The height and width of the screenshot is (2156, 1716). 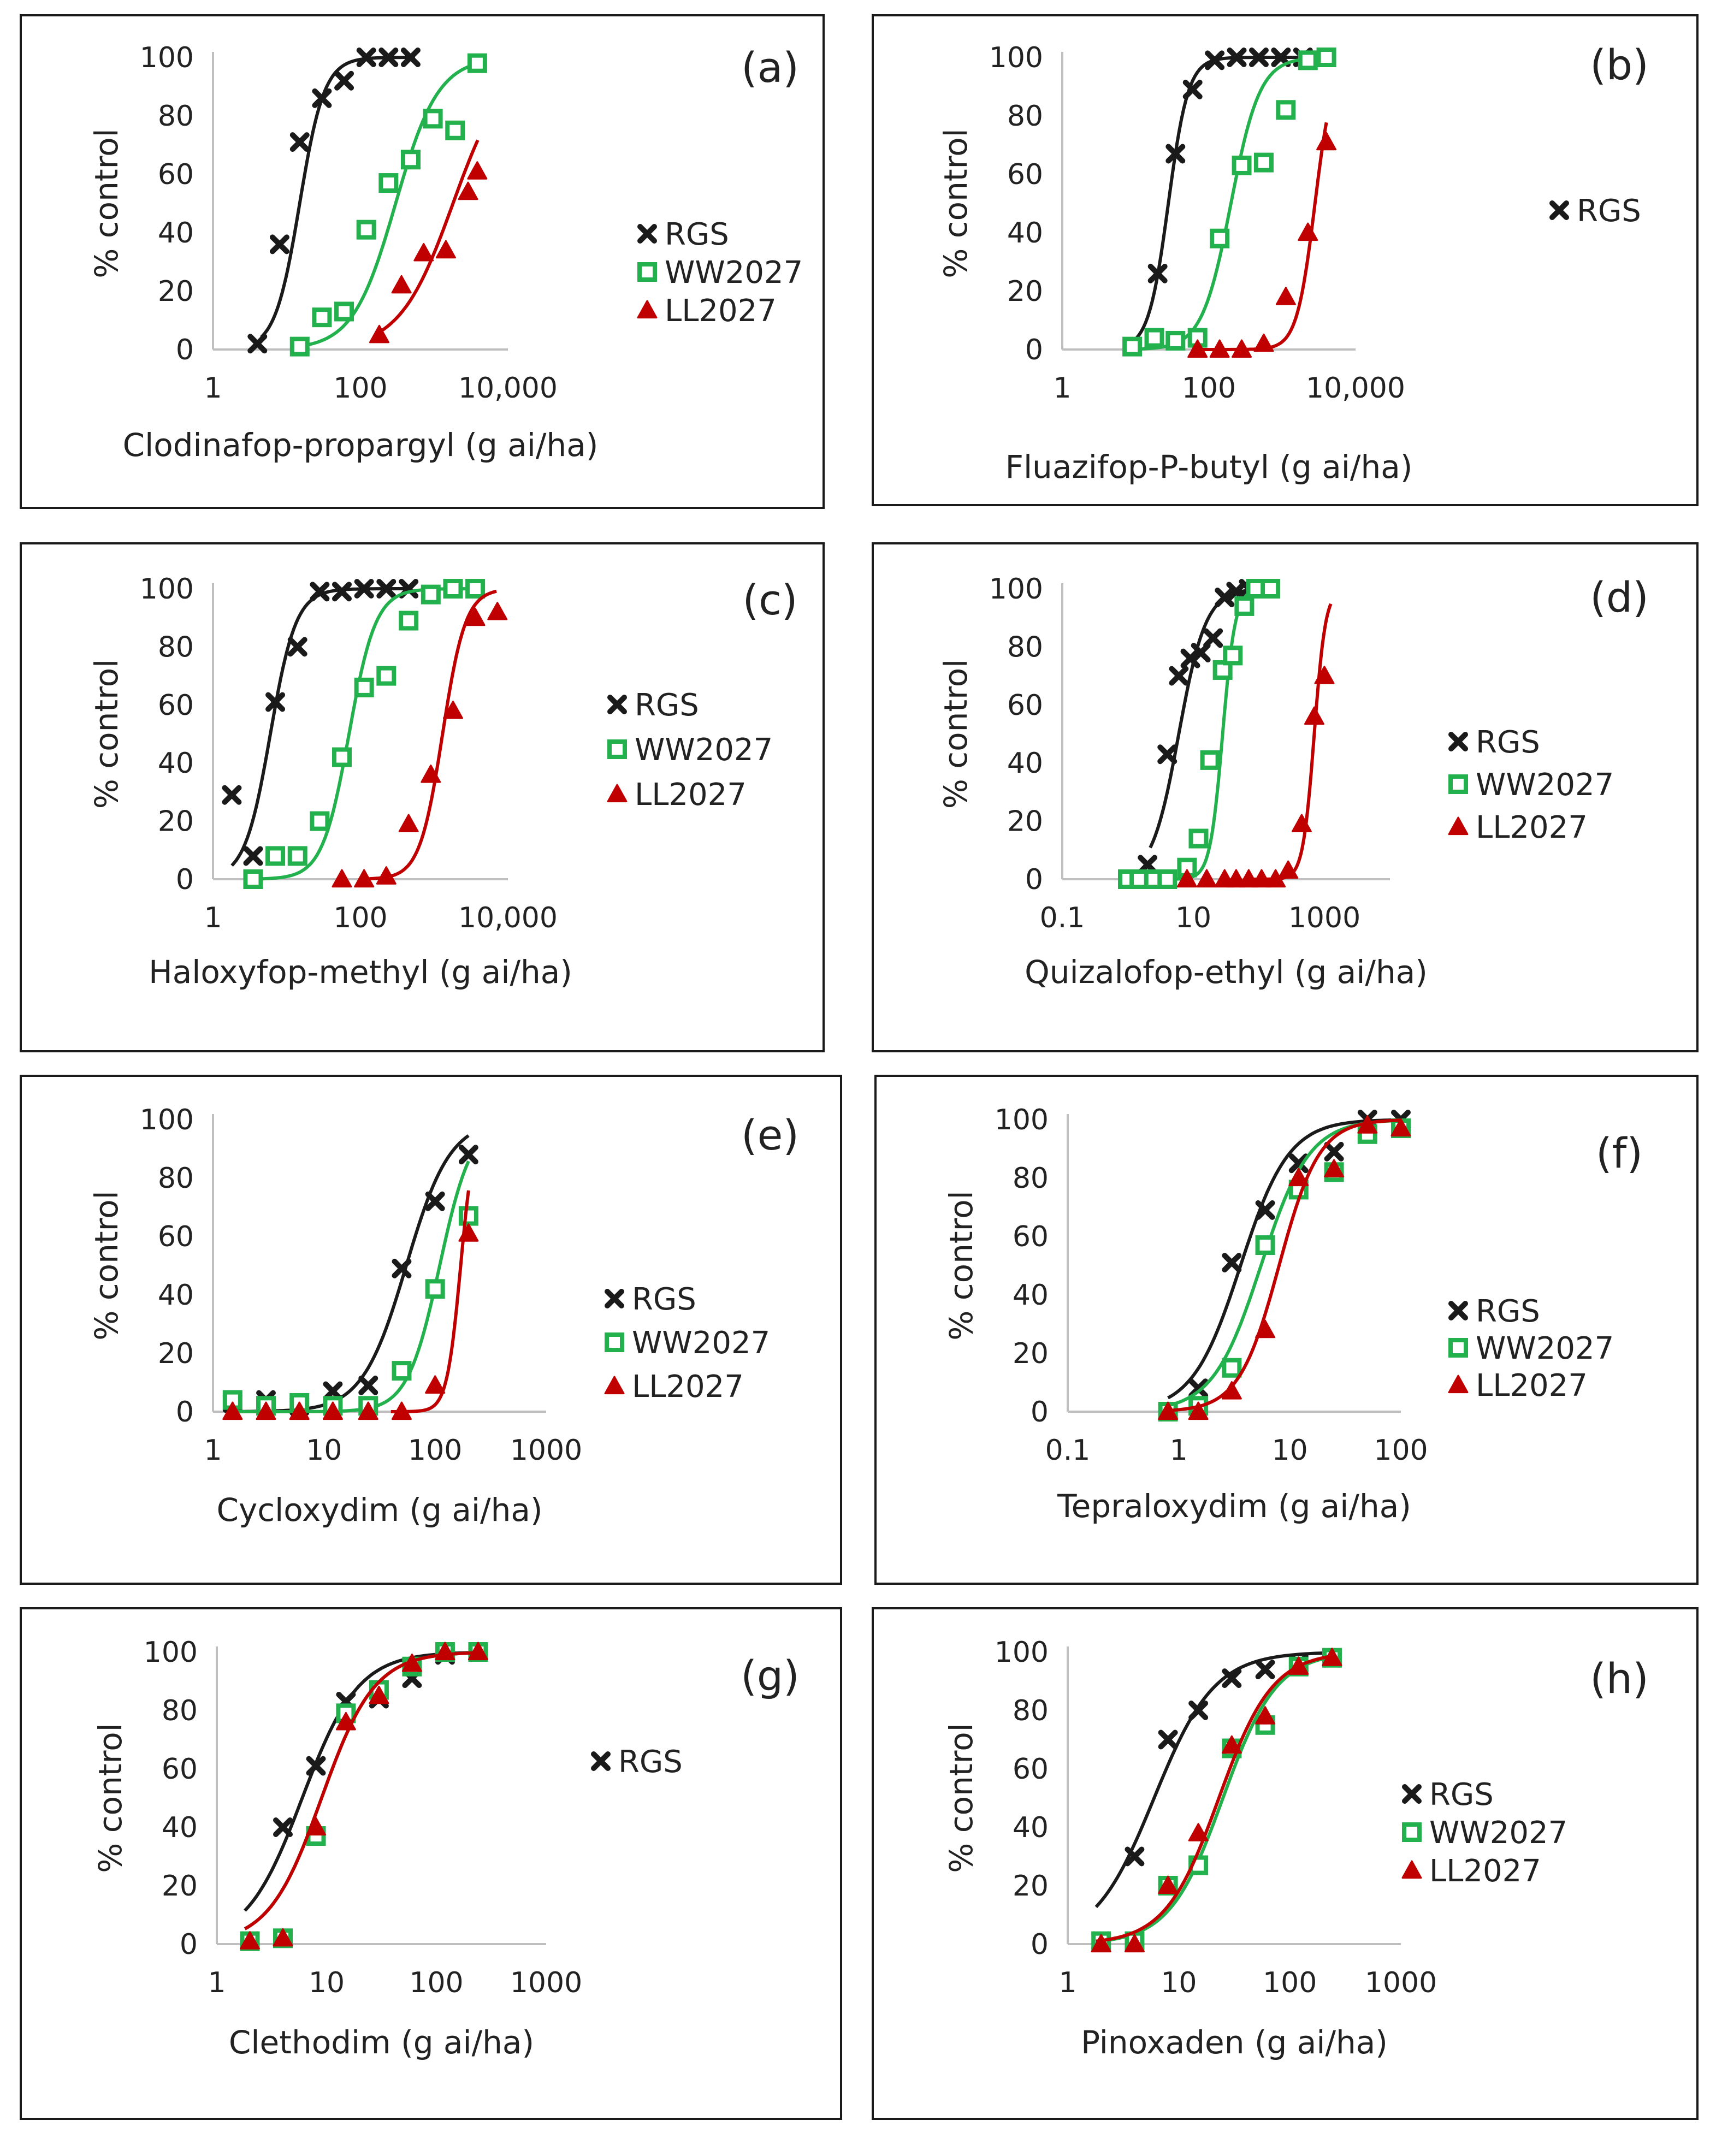 What do you see at coordinates (167, 590) in the screenshot?
I see `y-tick-label: 100` at bounding box center [167, 590].